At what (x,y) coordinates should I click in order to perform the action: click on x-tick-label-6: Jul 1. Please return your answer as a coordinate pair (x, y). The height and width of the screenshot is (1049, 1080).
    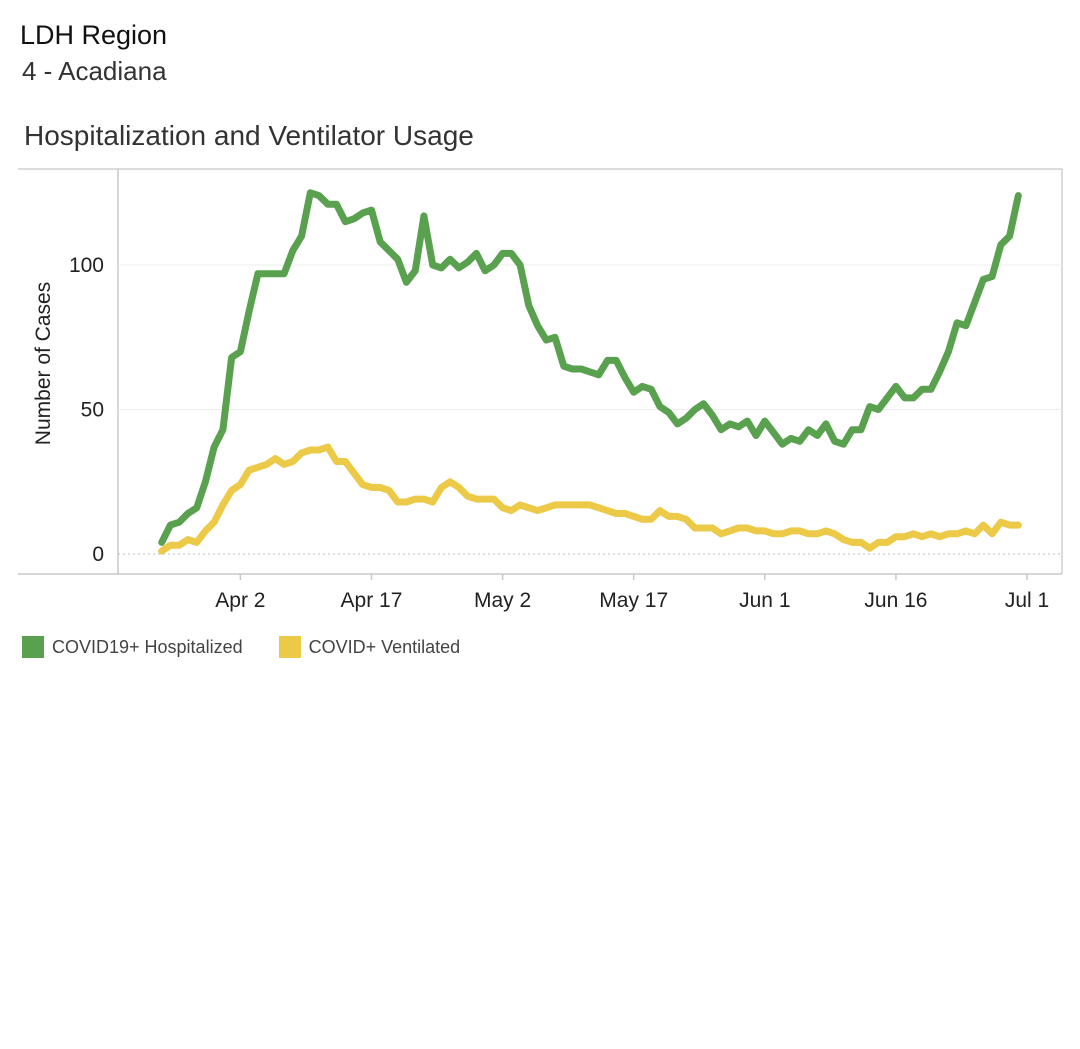
    Looking at the image, I should click on (1027, 600).